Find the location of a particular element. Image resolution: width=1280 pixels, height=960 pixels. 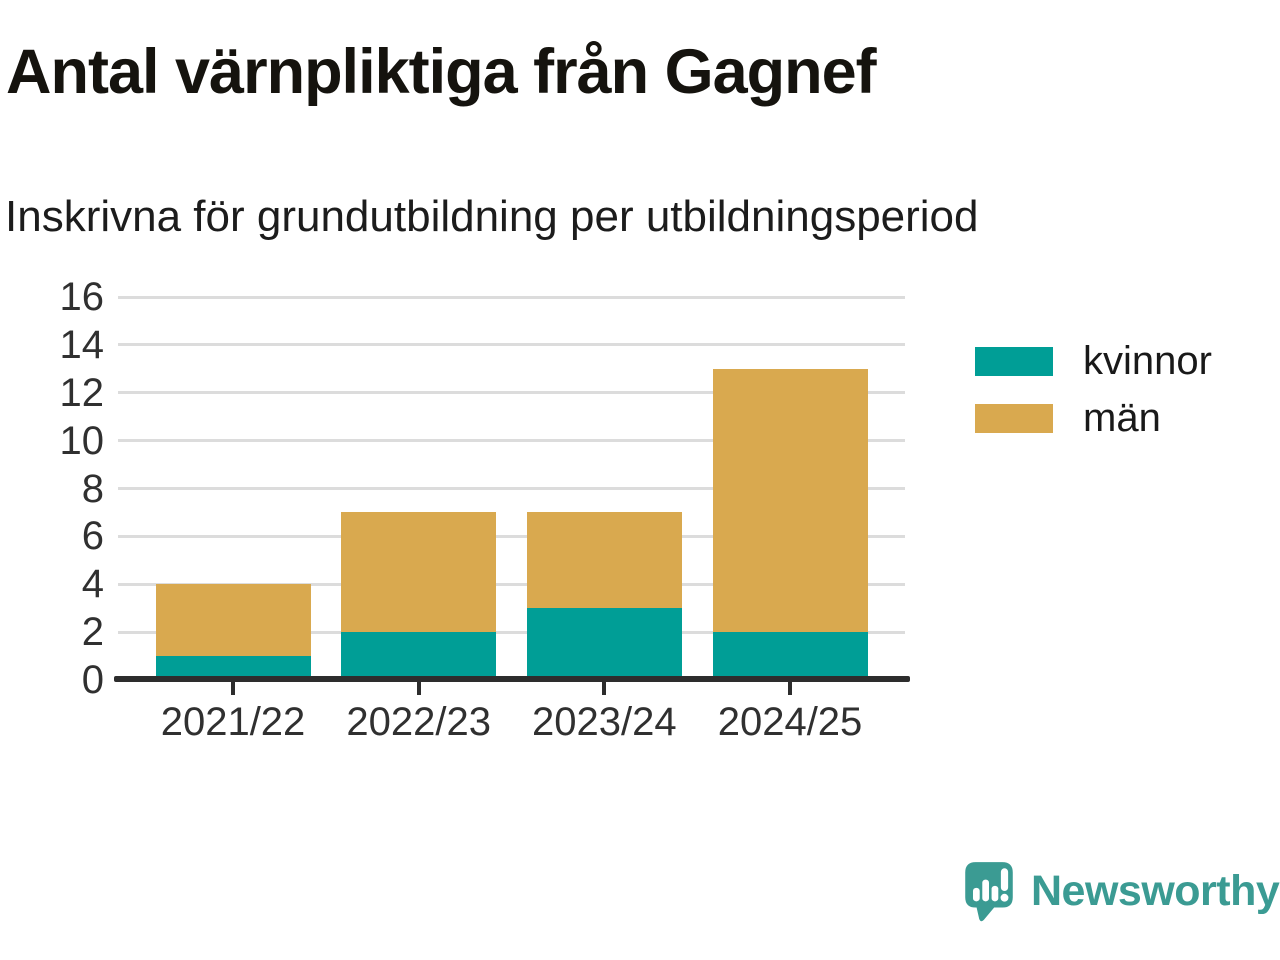

y-tick-label: 2 is located at coordinates (92, 632).